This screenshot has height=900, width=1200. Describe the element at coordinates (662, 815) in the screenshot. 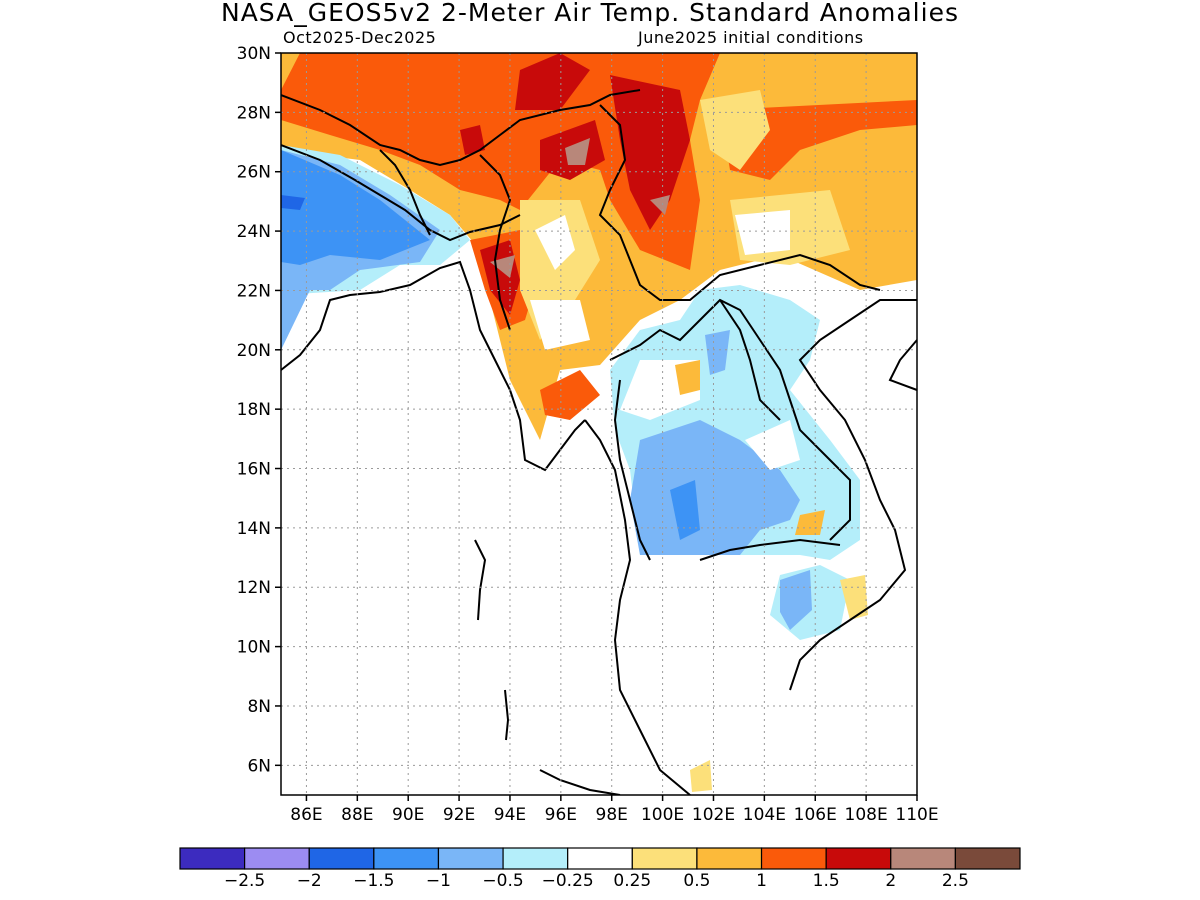

I see `lon-label: 100E` at that location.